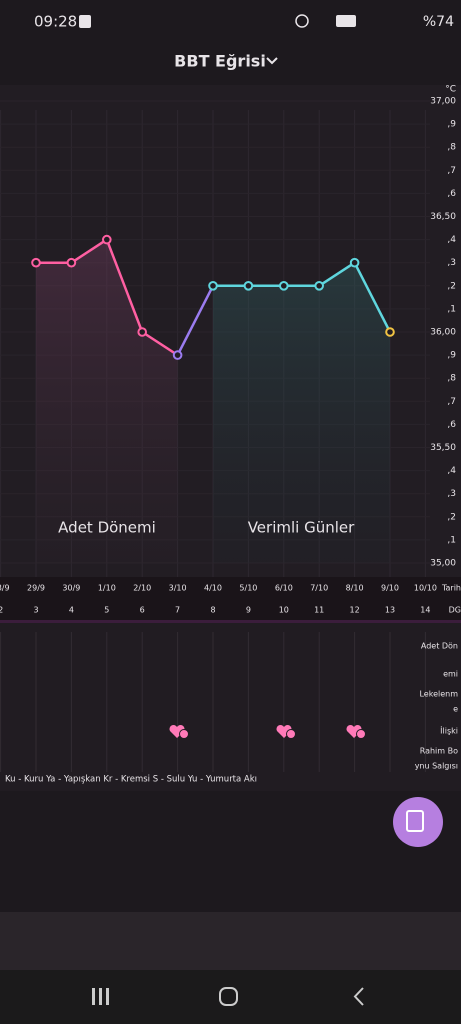 The height and width of the screenshot is (1024, 461). I want to click on panel-label: Rahim Bo, so click(439, 751).